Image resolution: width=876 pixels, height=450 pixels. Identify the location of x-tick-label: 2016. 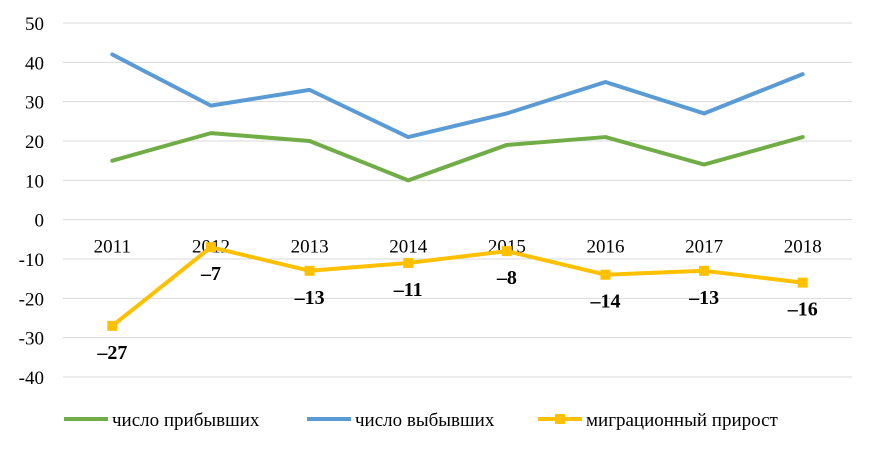
(605, 247).